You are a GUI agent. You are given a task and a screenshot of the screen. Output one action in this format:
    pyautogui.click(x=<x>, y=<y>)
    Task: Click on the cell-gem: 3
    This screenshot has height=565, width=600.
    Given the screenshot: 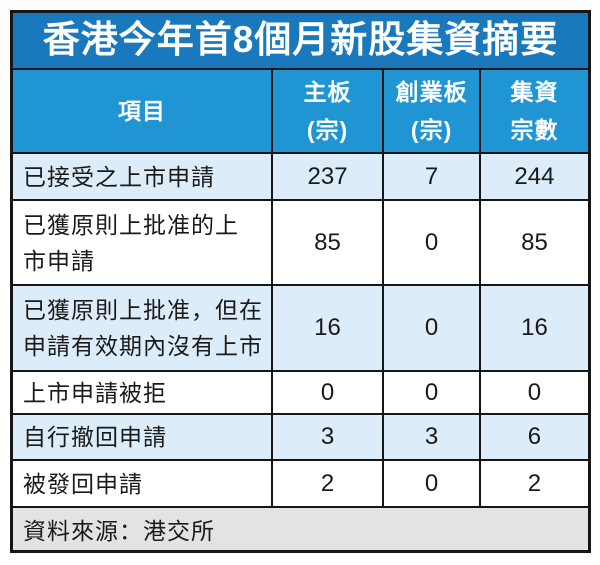 What is the action you would take?
    pyautogui.click(x=431, y=437)
    